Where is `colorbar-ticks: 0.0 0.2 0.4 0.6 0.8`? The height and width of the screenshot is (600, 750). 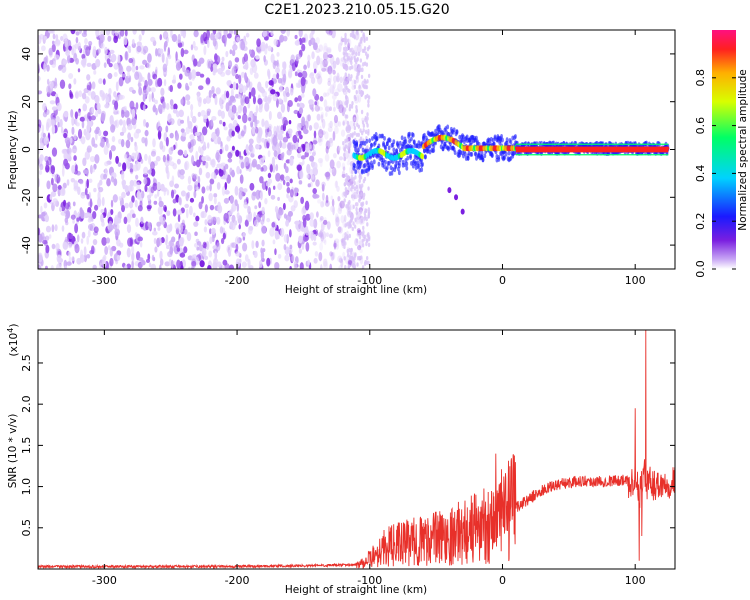
colorbar-ticks: 0.0 0.2 0.4 0.6 0.8 is located at coordinates (715, 173).